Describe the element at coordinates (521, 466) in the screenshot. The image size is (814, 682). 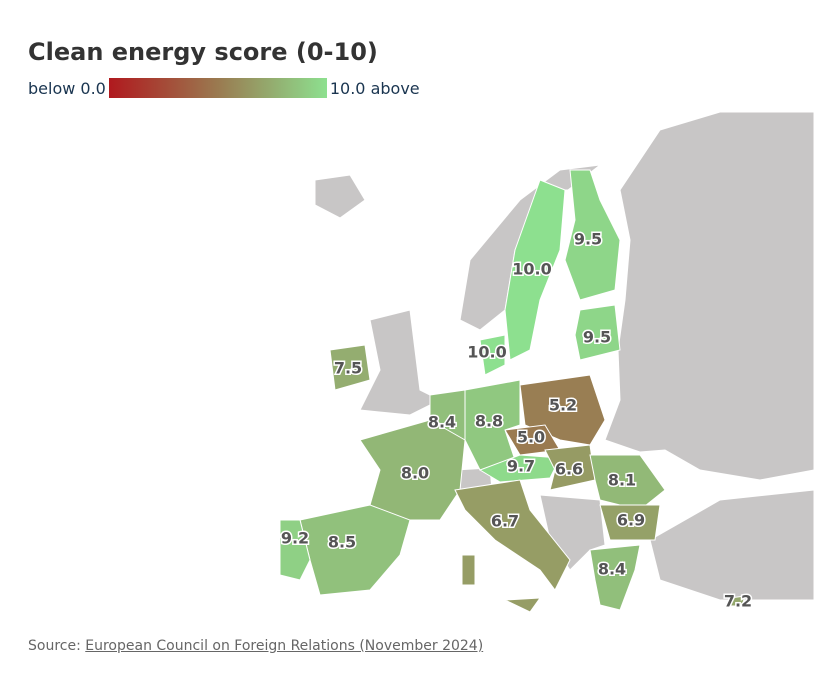
I see `region-label: 9.7` at that location.